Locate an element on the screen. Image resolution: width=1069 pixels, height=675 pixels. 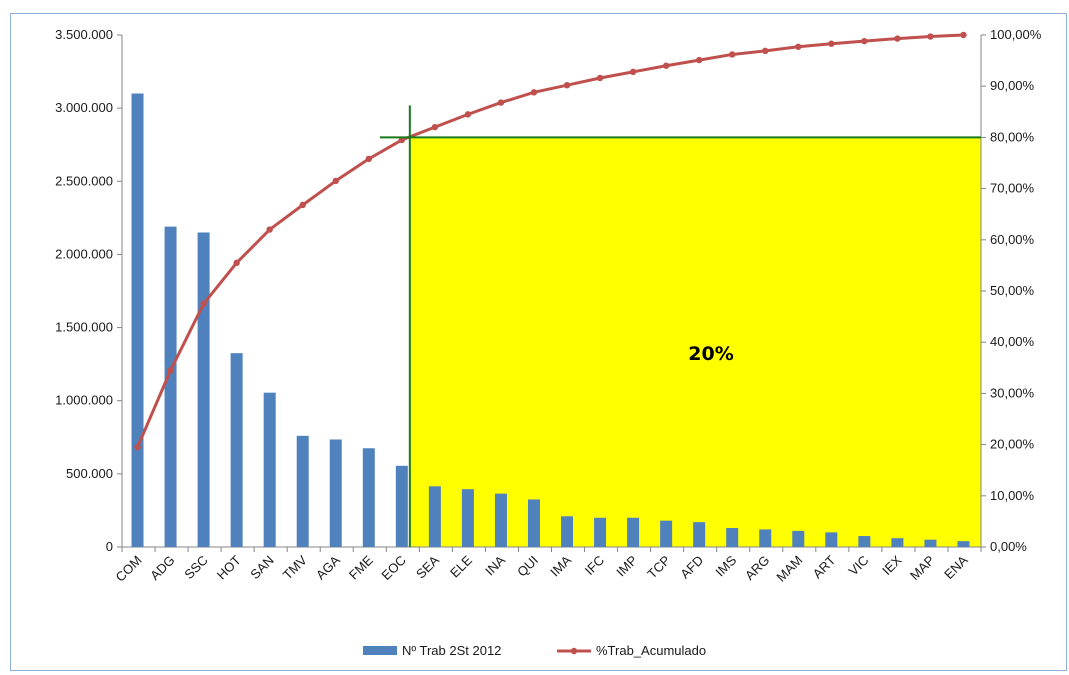
legend-line-marker is located at coordinates (574, 651).